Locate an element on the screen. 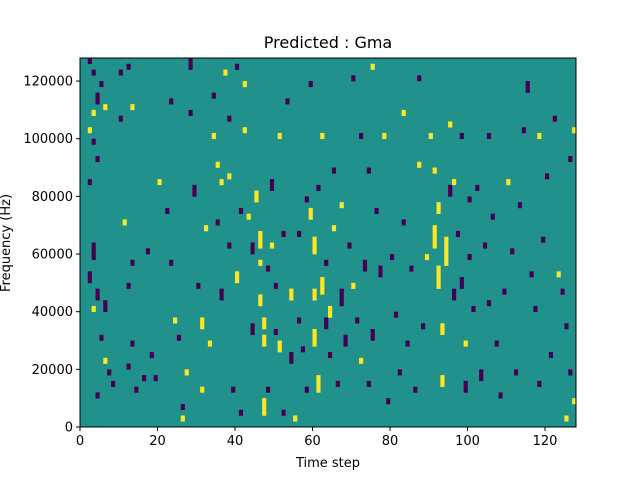 This screenshot has width=640, height=480. x-tick-label: 20 is located at coordinates (157, 441).